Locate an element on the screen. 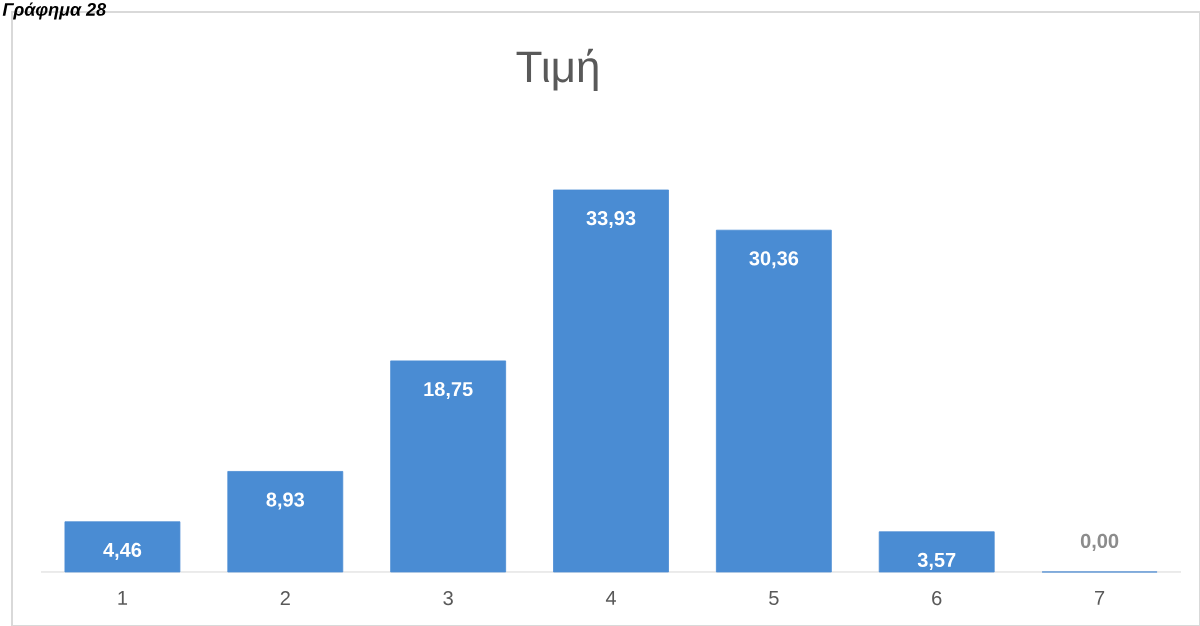  data-label: 33,93 is located at coordinates (611, 220).